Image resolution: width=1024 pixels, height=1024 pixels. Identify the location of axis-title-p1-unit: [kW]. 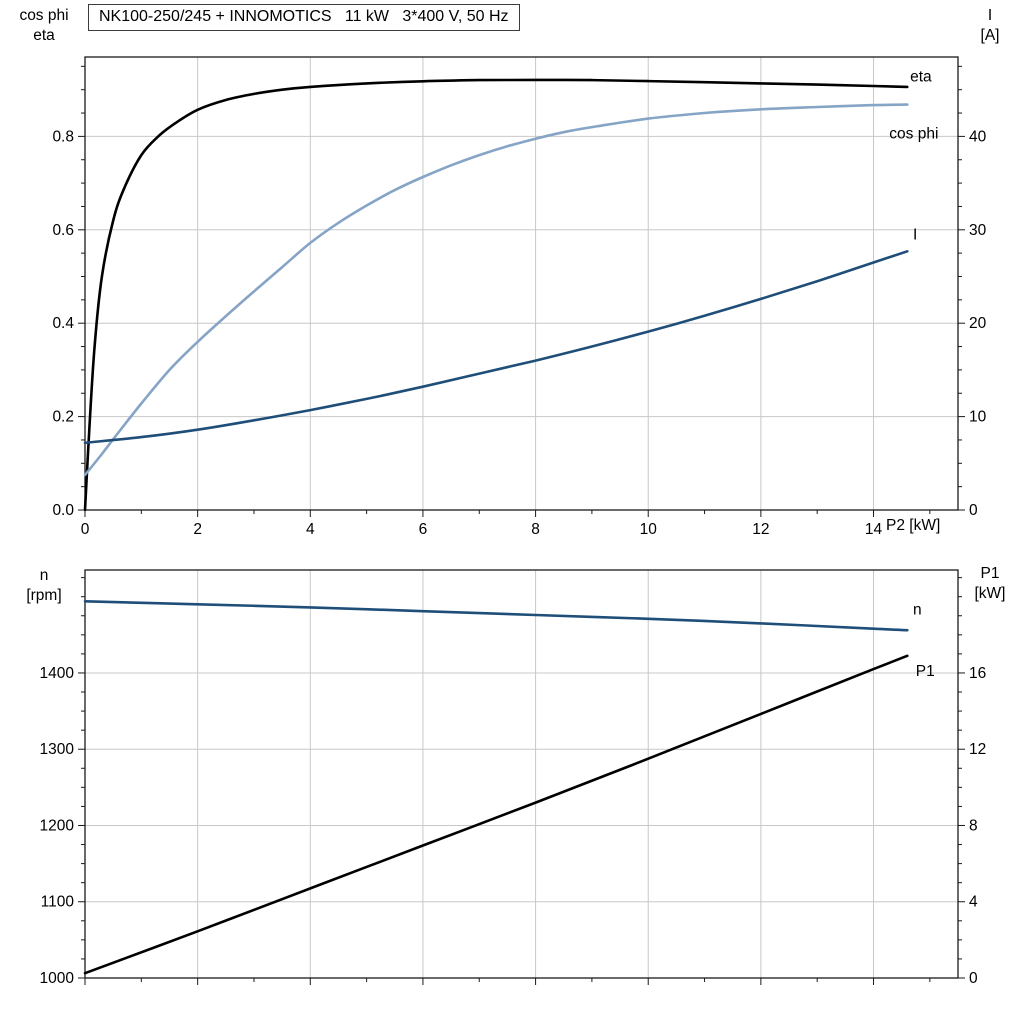
(990, 593).